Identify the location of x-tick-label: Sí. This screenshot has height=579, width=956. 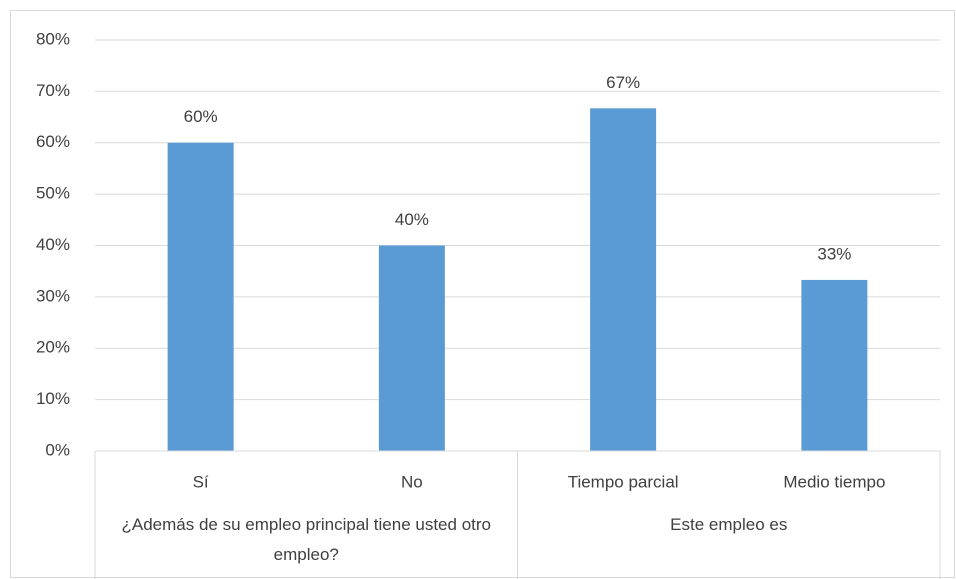
(201, 481).